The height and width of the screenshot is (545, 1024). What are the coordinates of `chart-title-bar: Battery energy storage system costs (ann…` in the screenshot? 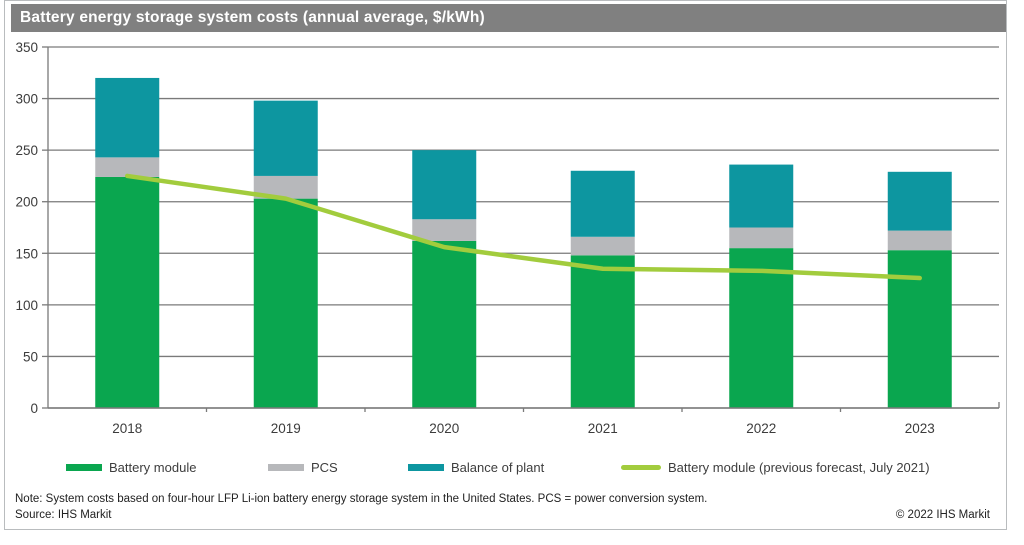 It's located at (508, 18).